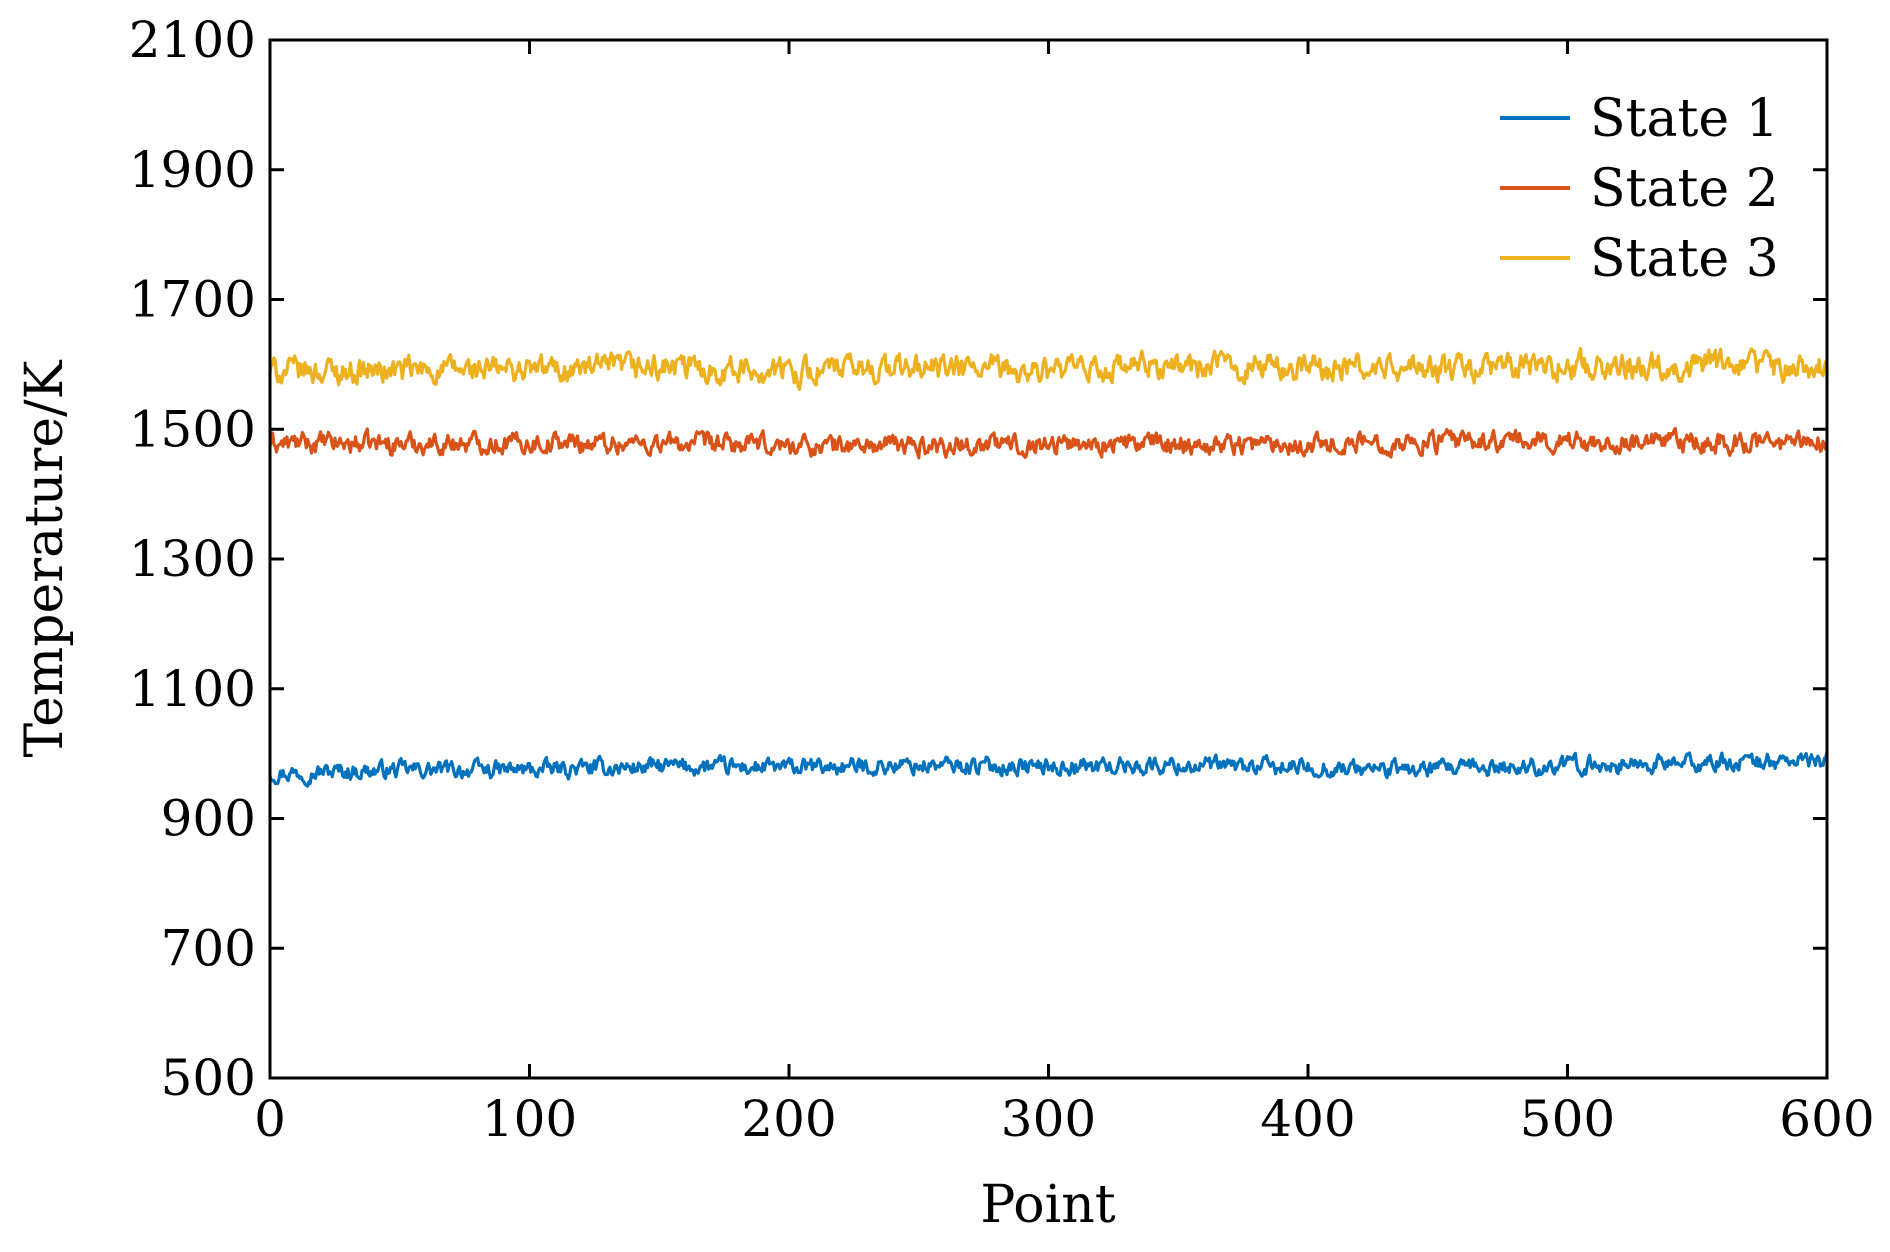 The width and height of the screenshot is (1890, 1252). What do you see at coordinates (208, 948) in the screenshot?
I see `y-tick-label: 700` at bounding box center [208, 948].